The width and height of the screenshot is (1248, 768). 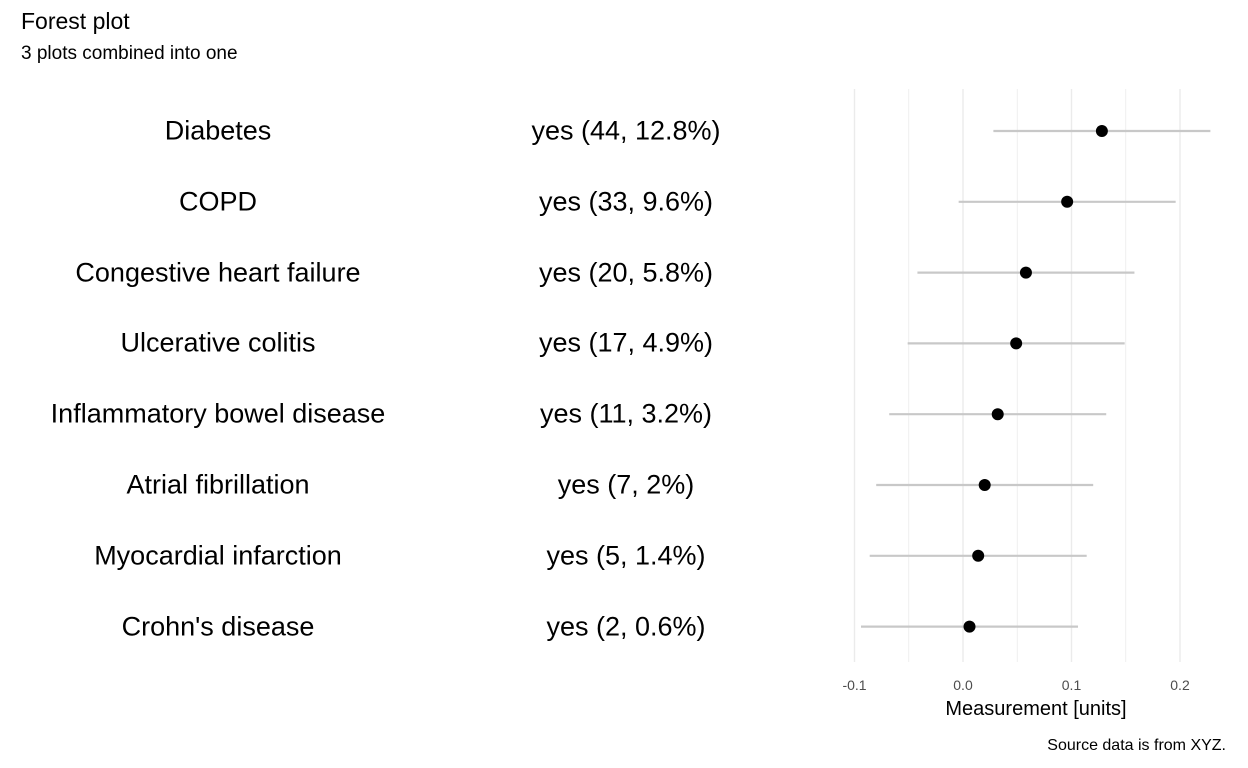 I want to click on row-value: yes (5, 1.4%), so click(x=626, y=555).